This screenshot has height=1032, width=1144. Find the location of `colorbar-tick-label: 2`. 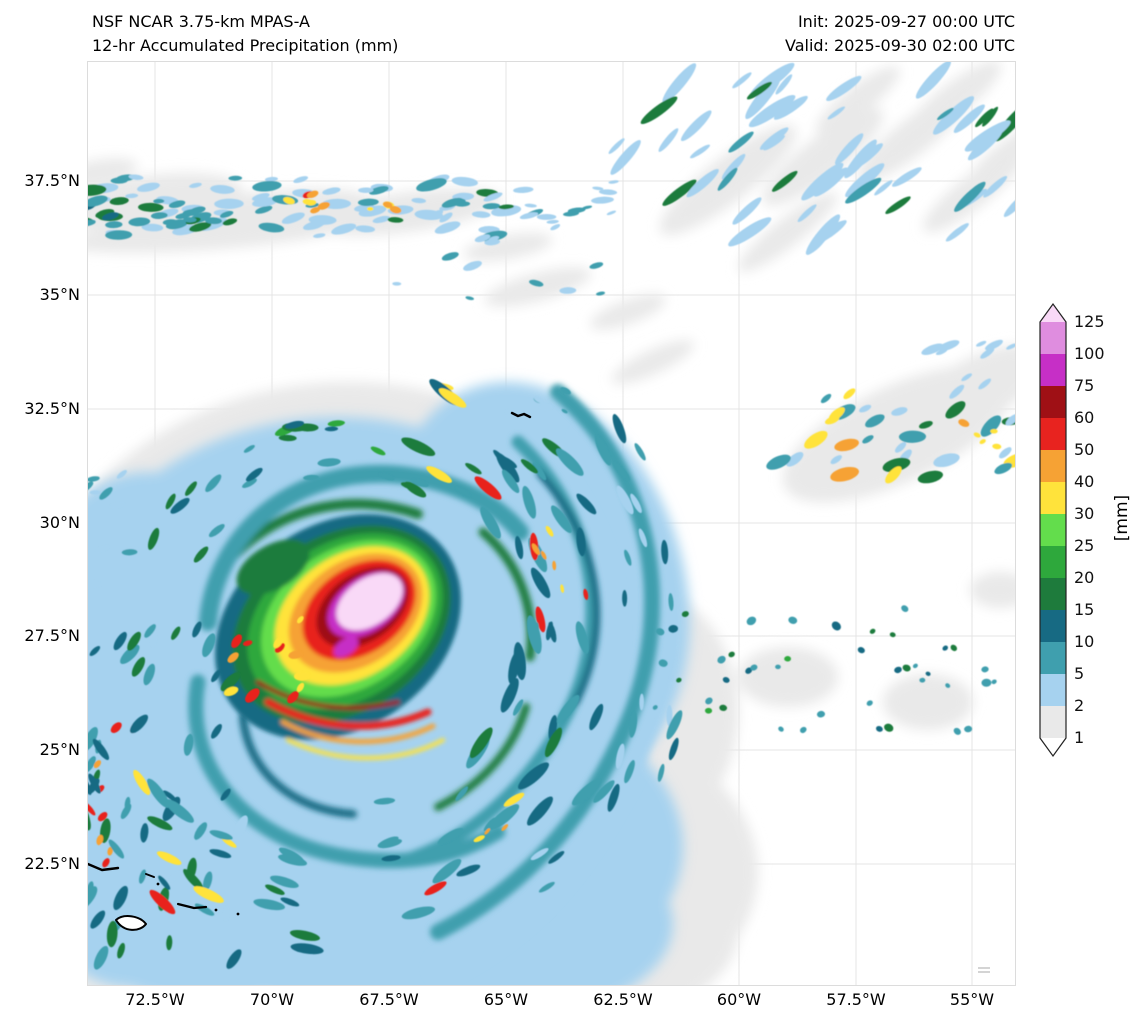

colorbar-tick-label: 2 is located at coordinates (1079, 705).